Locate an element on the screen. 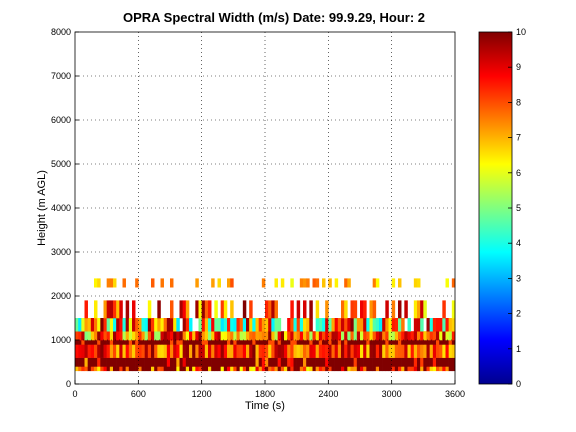 The image size is (576, 432). colorbar-tick-label: 9 is located at coordinates (518, 67).